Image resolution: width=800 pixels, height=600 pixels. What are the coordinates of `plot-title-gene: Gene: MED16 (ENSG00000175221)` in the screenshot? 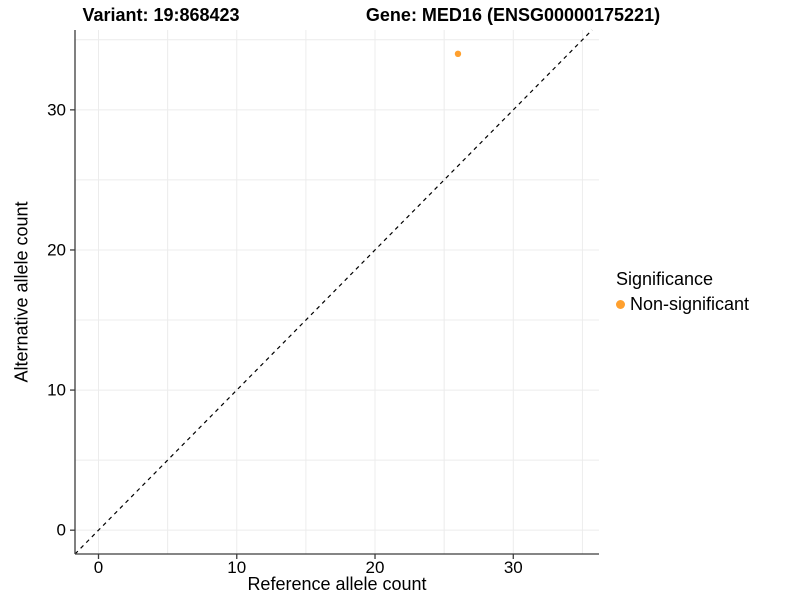 It's located at (513, 15).